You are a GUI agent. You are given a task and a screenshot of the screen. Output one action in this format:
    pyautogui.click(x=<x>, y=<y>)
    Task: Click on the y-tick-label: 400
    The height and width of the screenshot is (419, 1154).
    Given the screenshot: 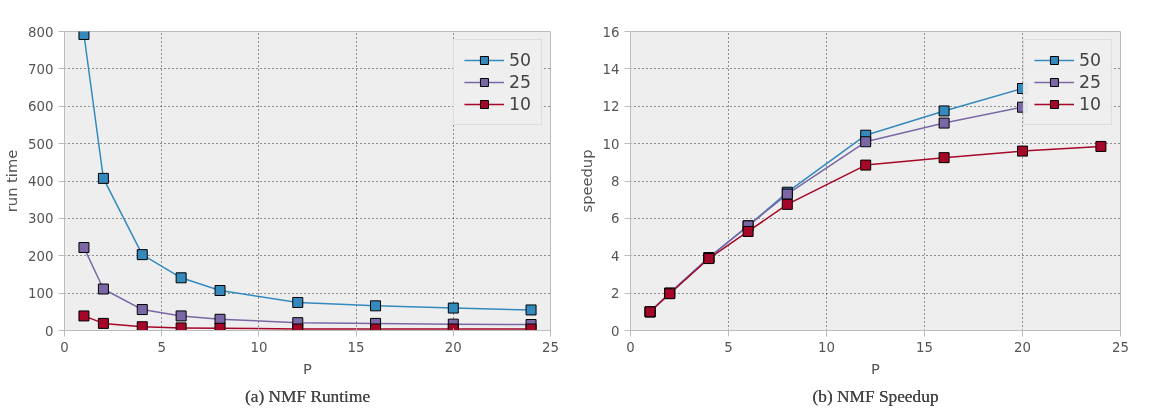 What is the action you would take?
    pyautogui.click(x=41, y=181)
    